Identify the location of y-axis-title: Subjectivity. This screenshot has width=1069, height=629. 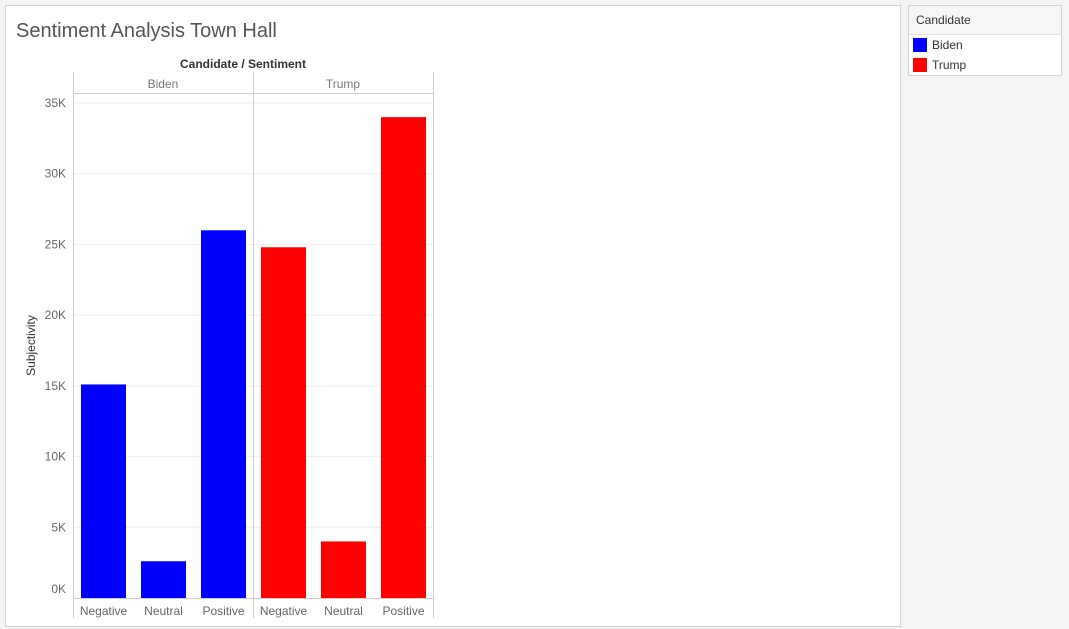
(31, 345).